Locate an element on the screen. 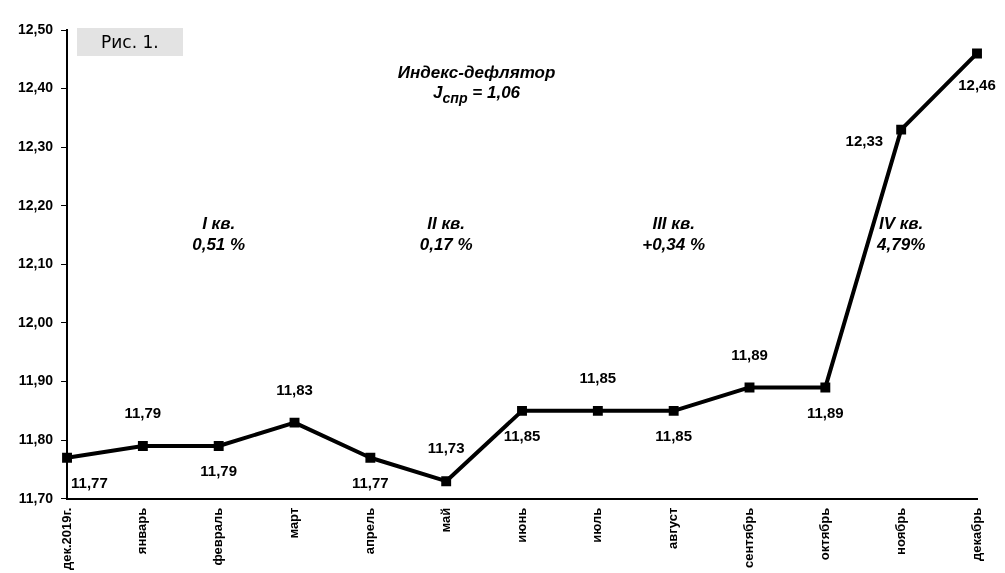 The width and height of the screenshot is (1005, 573). data-label: 12,33 is located at coordinates (864, 140).